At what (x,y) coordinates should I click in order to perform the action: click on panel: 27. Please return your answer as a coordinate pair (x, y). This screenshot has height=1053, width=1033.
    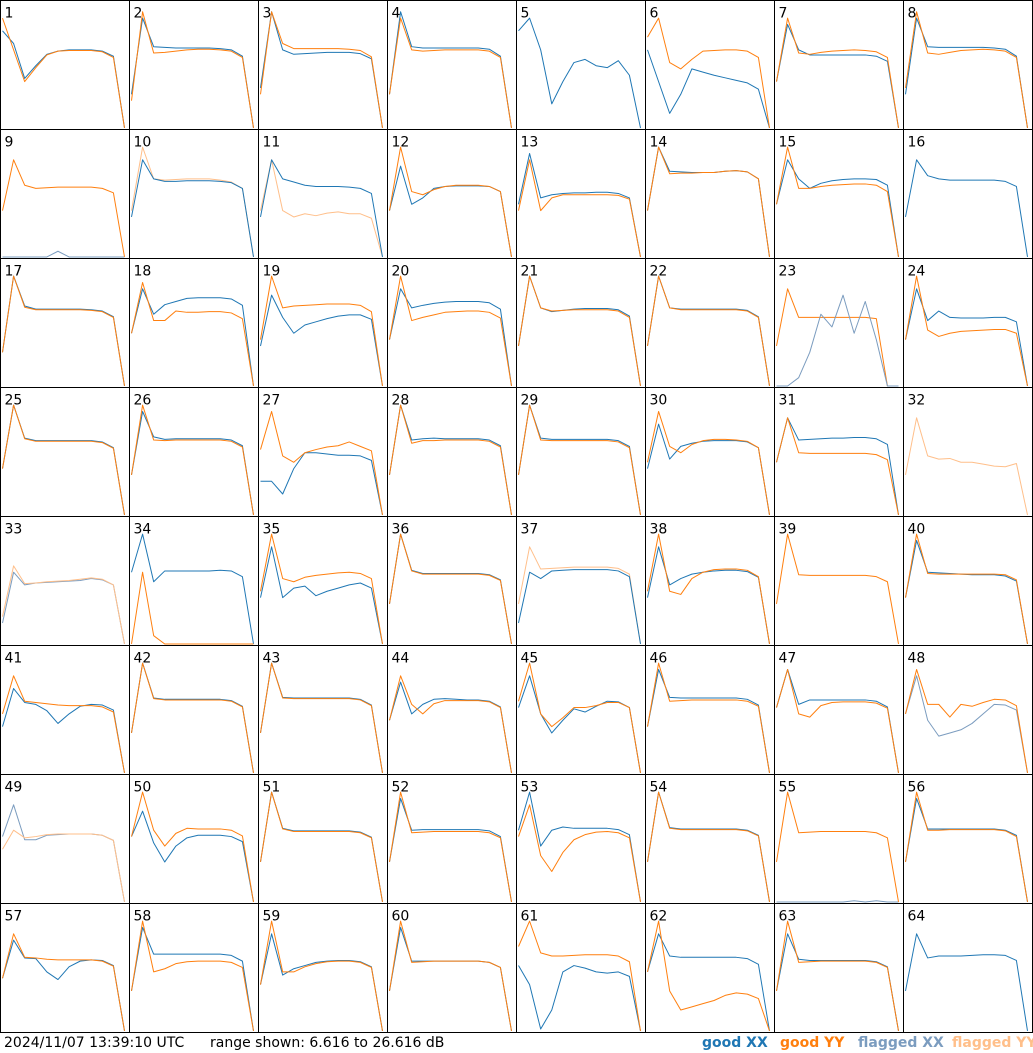
    Looking at the image, I should click on (323, 452).